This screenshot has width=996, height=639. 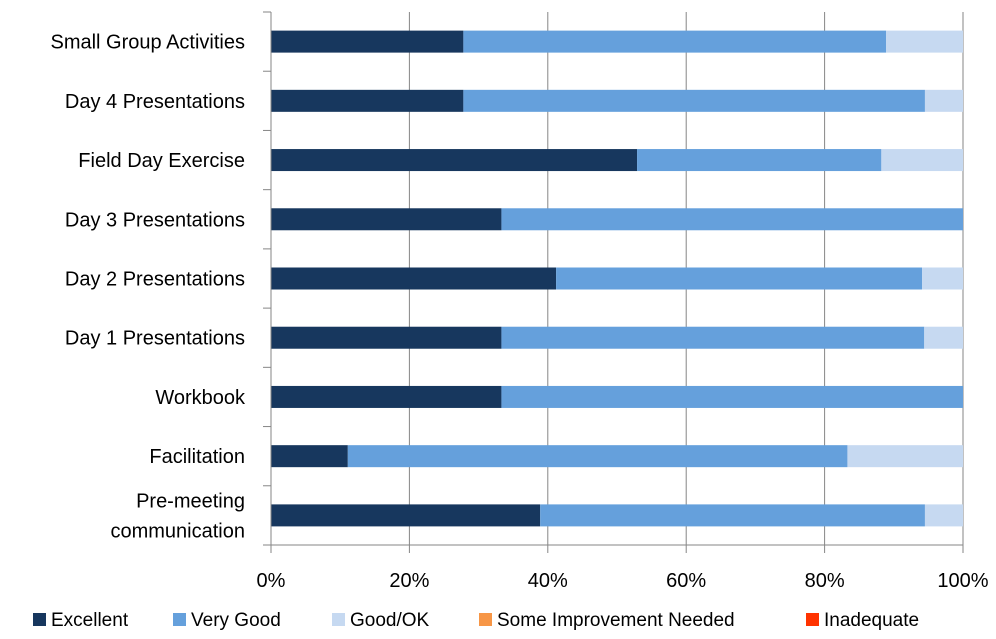 I want to click on legend-label: Good/OK, so click(x=390, y=620).